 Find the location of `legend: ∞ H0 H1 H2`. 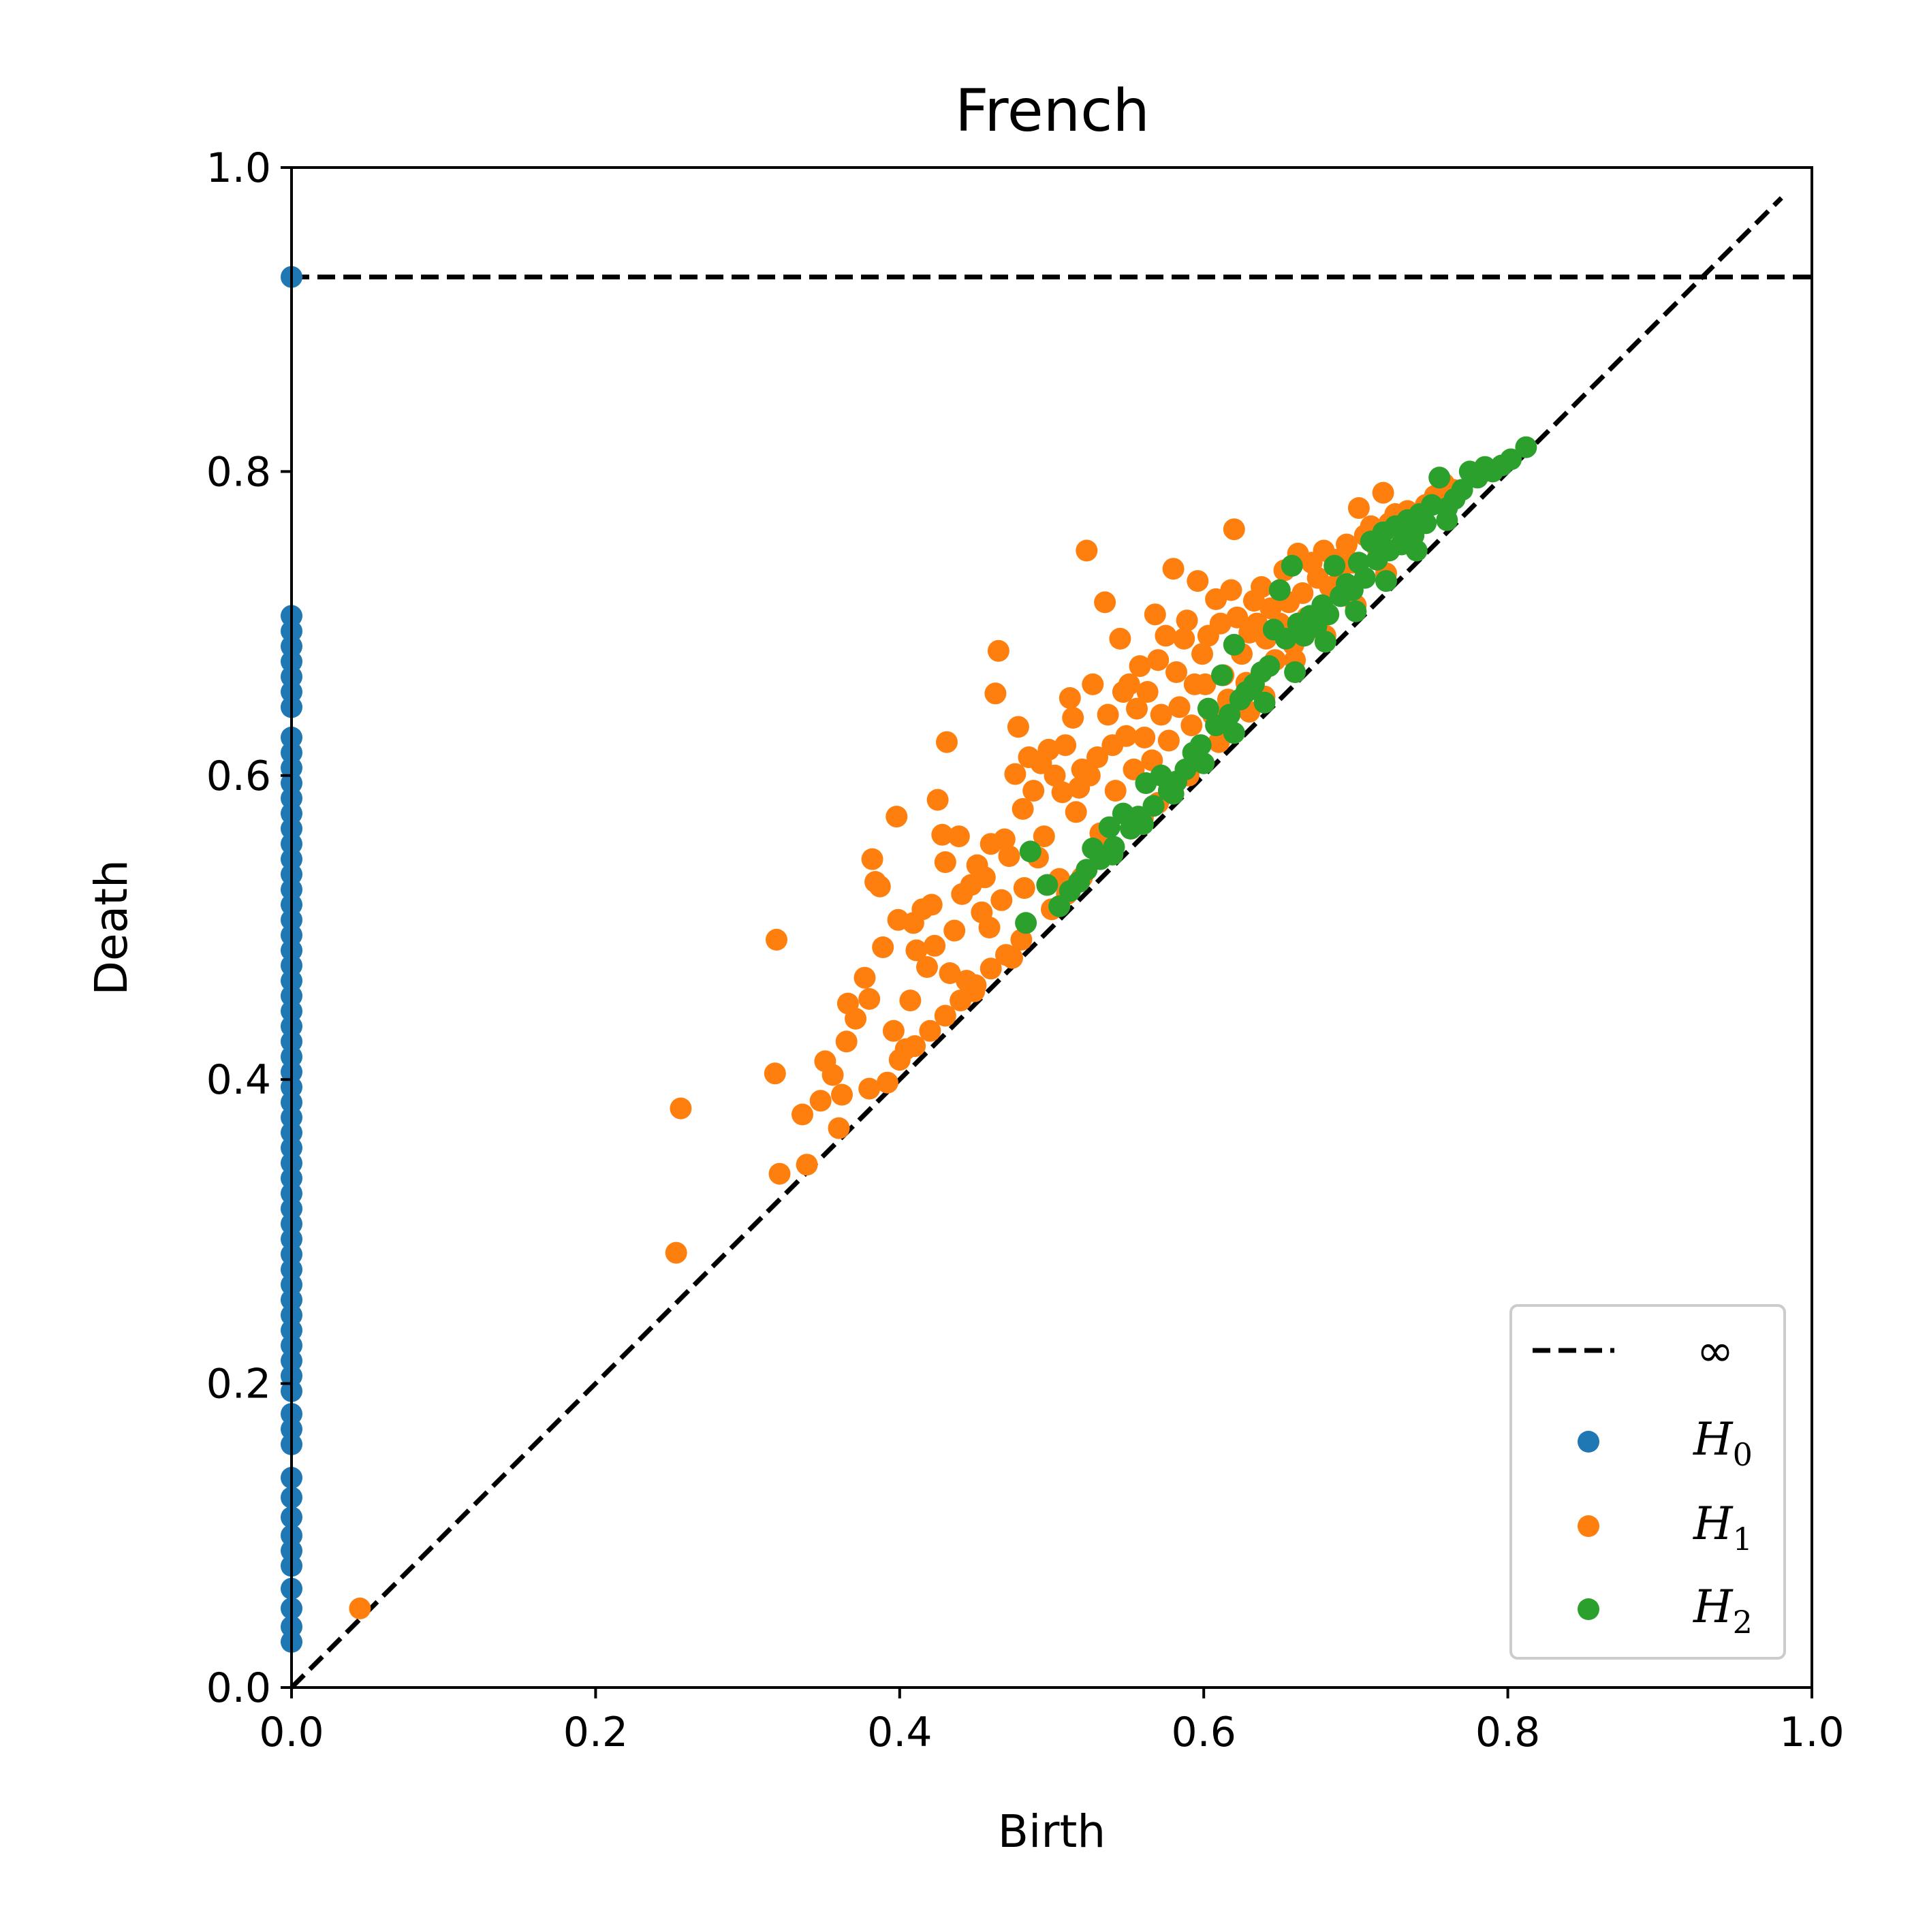

legend: ∞ H0 H1 H2 is located at coordinates (1647, 1482).